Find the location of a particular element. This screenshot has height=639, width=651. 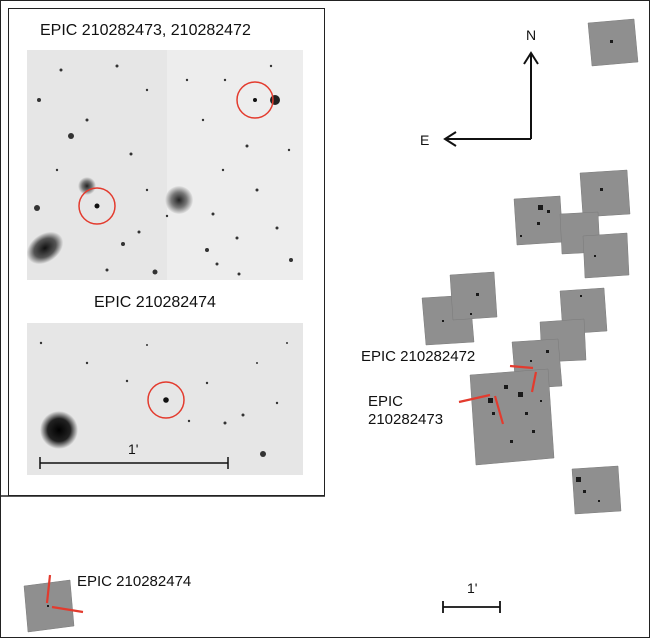

label-epic-210282474: EPIC 210282474 is located at coordinates (134, 581).